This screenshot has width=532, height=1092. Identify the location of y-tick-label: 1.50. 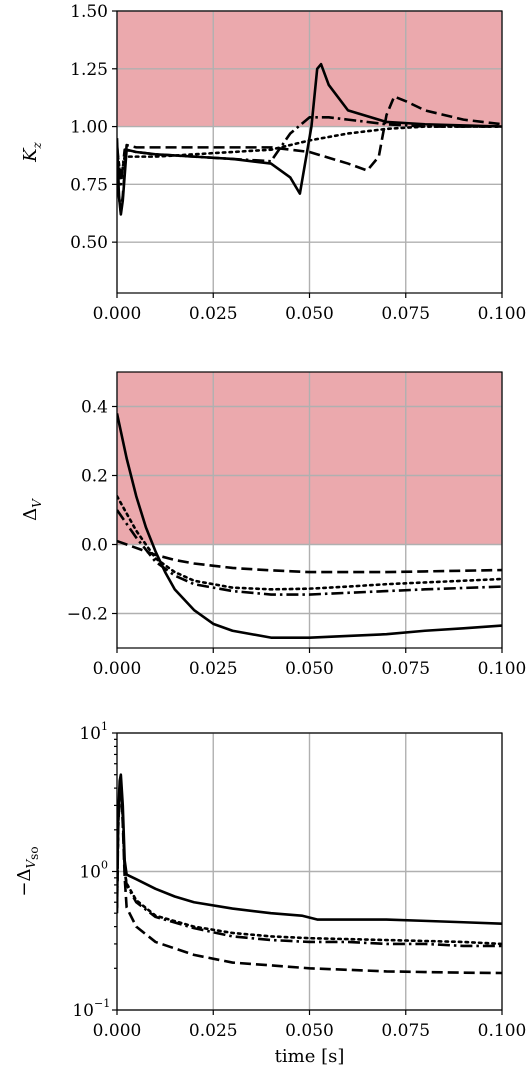
(89, 12).